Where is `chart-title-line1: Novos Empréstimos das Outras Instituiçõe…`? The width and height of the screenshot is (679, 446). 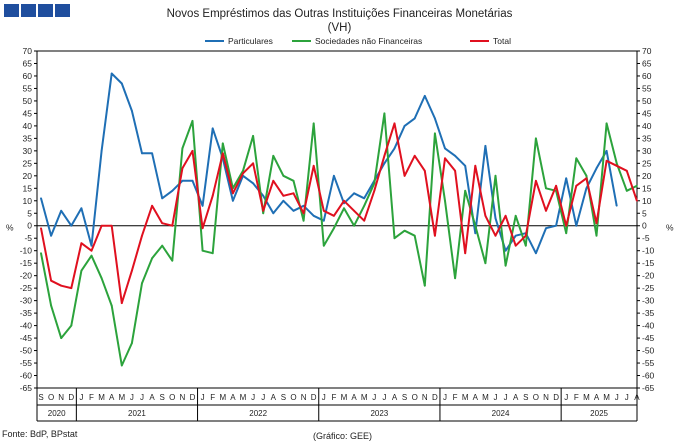 chart-title-line1: Novos Empréstimos das Outras Instituiçõe… is located at coordinates (339, 14).